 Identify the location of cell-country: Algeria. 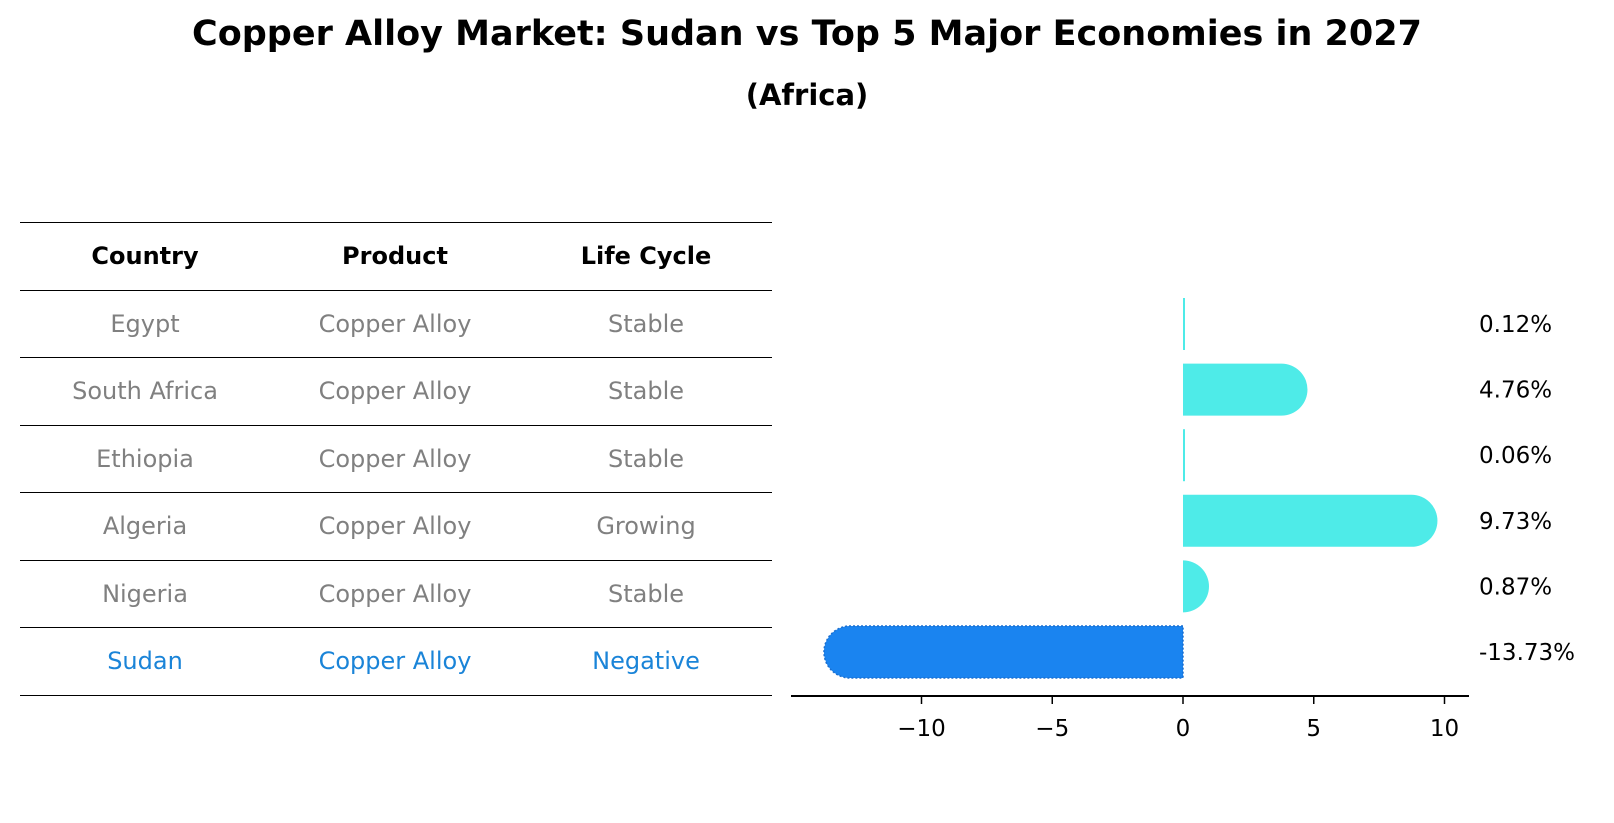
(145, 526).